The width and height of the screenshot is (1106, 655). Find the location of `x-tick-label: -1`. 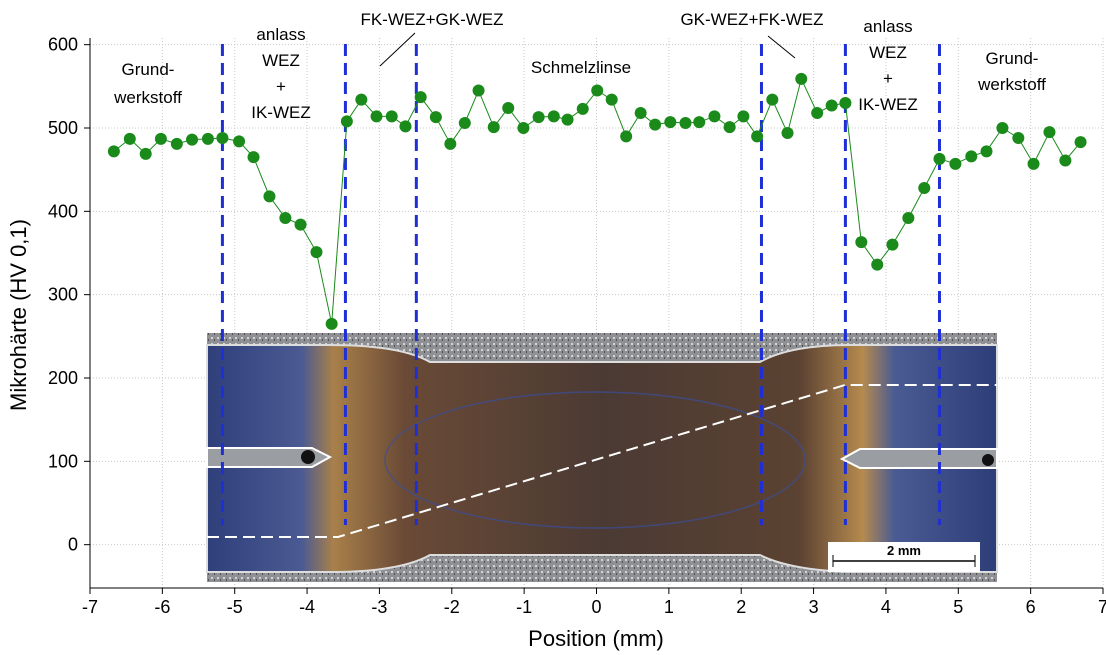

x-tick-label: -1 is located at coordinates (524, 607).